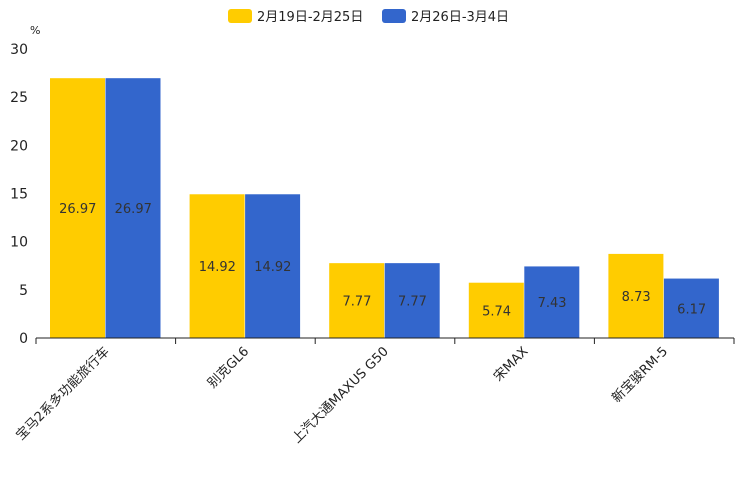  I want to click on y-tick-label: 10, so click(19, 243).